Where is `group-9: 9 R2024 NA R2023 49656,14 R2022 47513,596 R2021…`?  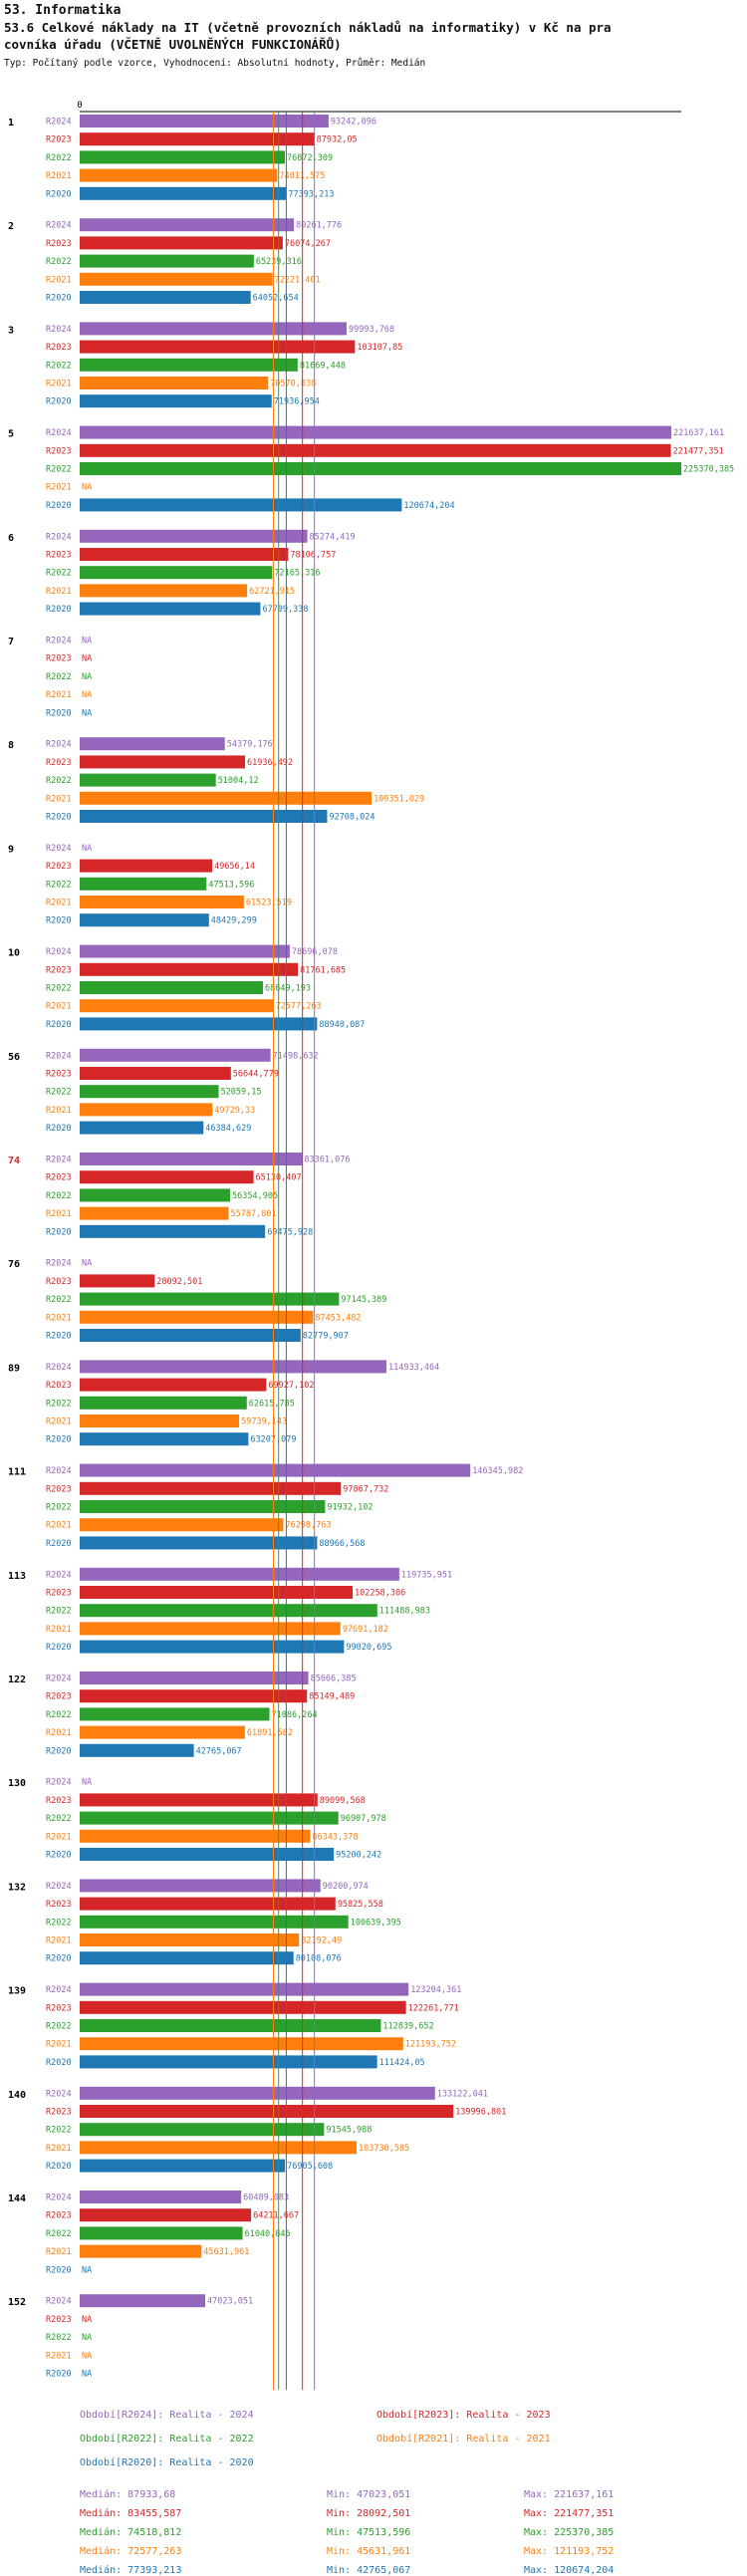
group-9: 9 R2024 NA R2023 49656,14 R2022 47513,596 R2021… is located at coordinates (150, 885).